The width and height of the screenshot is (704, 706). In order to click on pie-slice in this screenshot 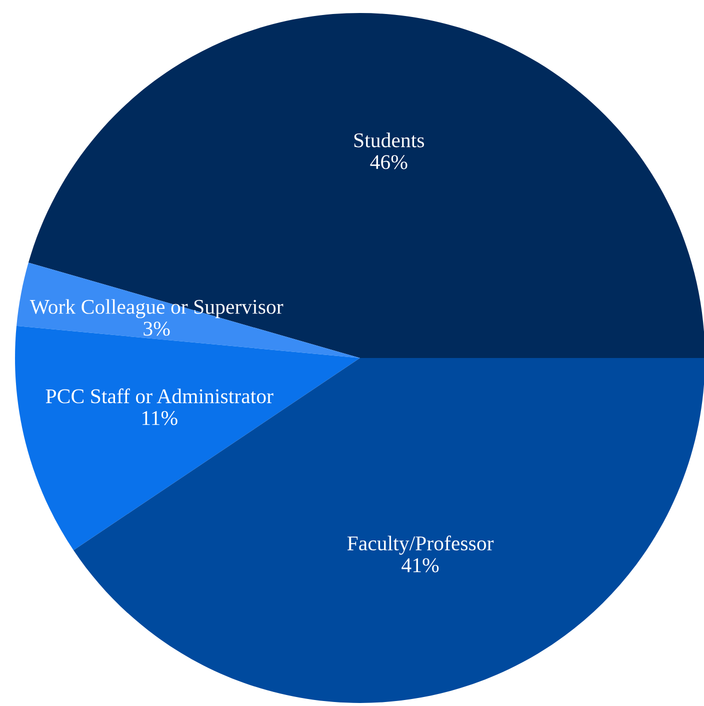, I will do `click(188, 310)`.